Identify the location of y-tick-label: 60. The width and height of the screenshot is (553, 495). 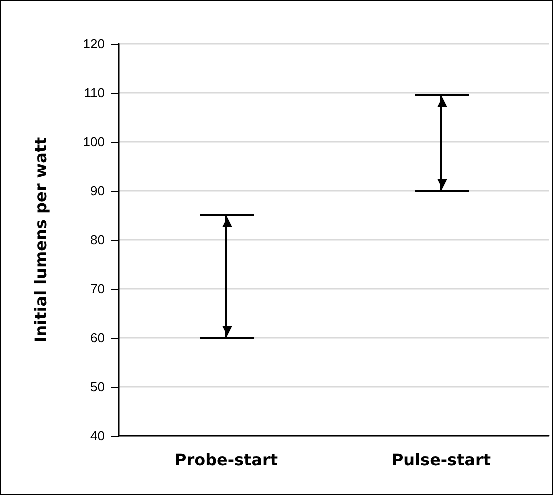
(97, 338).